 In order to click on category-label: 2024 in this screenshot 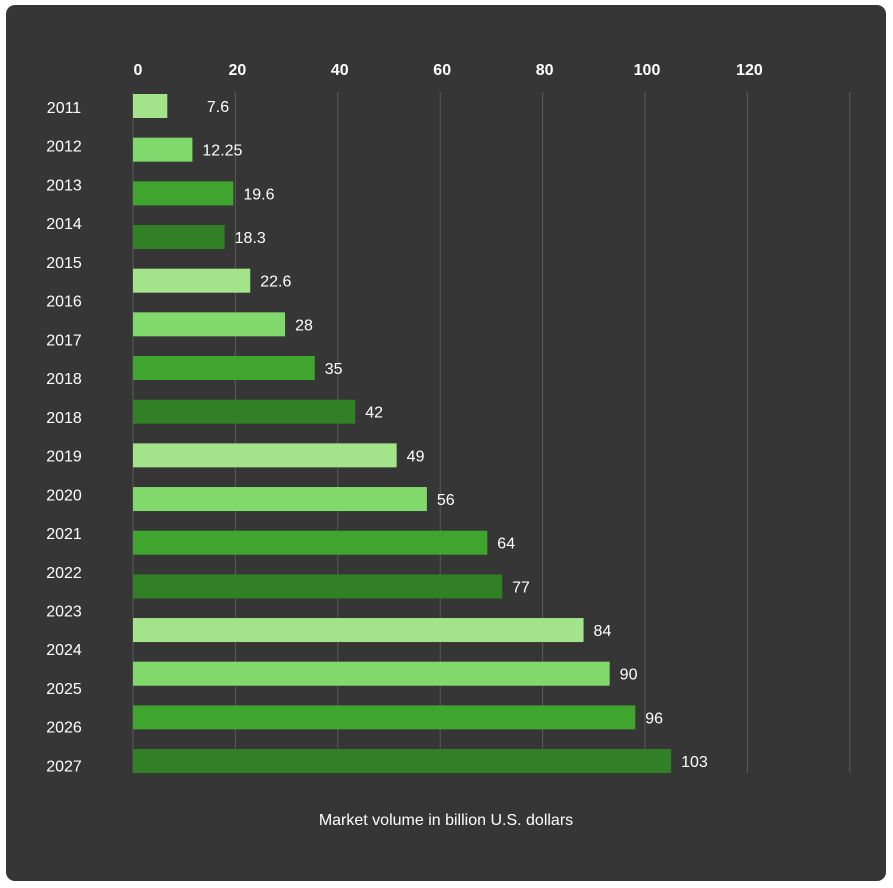, I will do `click(64, 650)`.